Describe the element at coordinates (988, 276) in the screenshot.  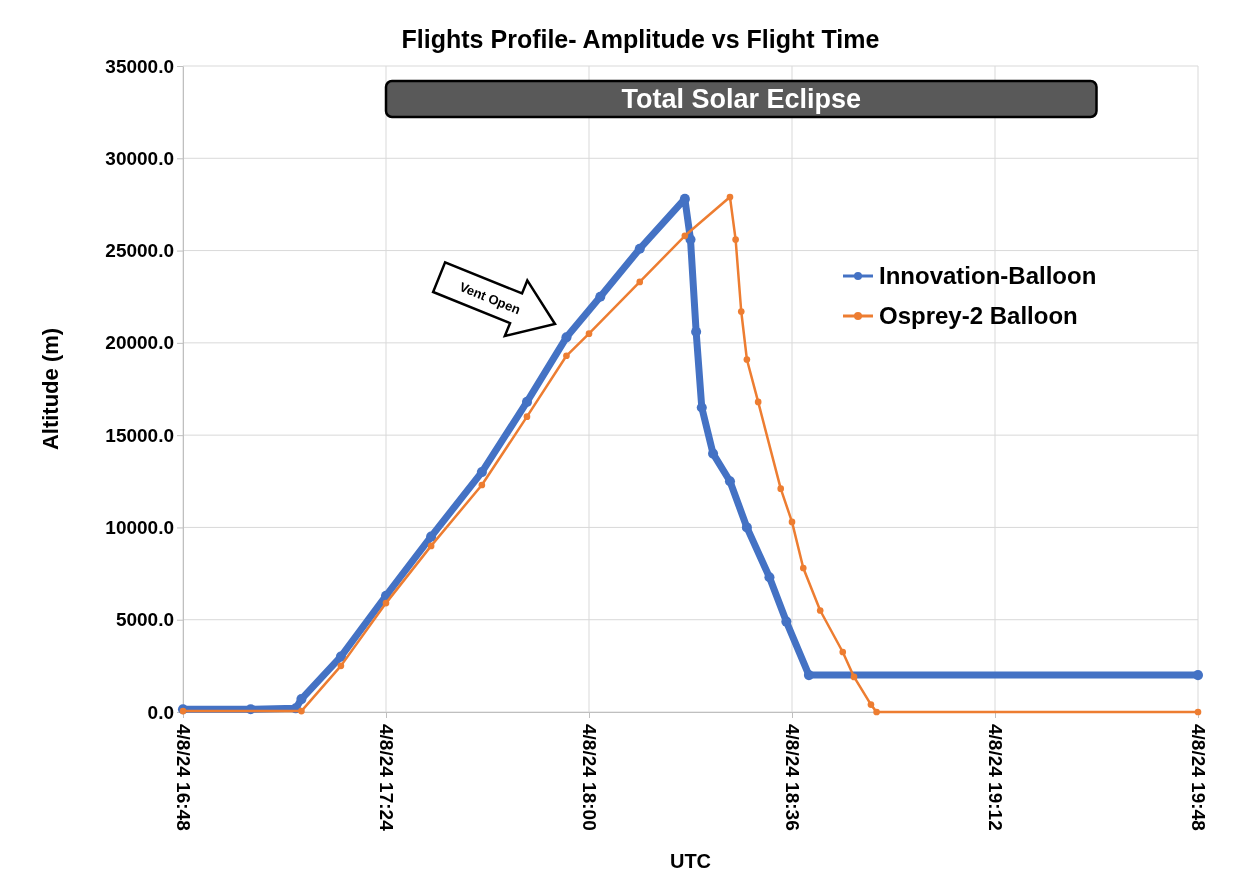
I see `legend-label: Innovation-Balloon` at that location.